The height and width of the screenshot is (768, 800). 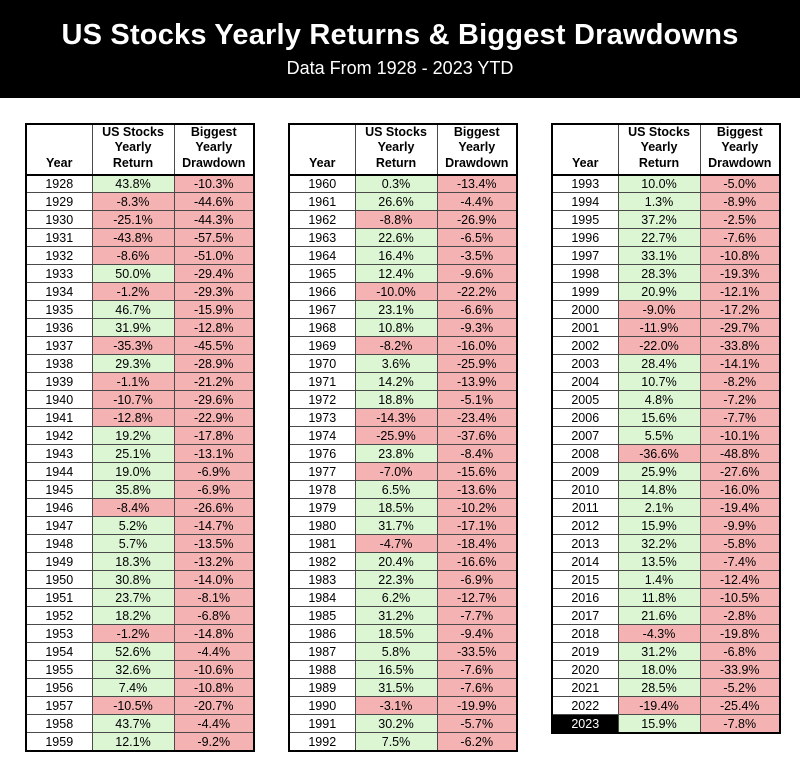 I want to click on table-row: 1973 -14.3% -23.4%, so click(x=403, y=418).